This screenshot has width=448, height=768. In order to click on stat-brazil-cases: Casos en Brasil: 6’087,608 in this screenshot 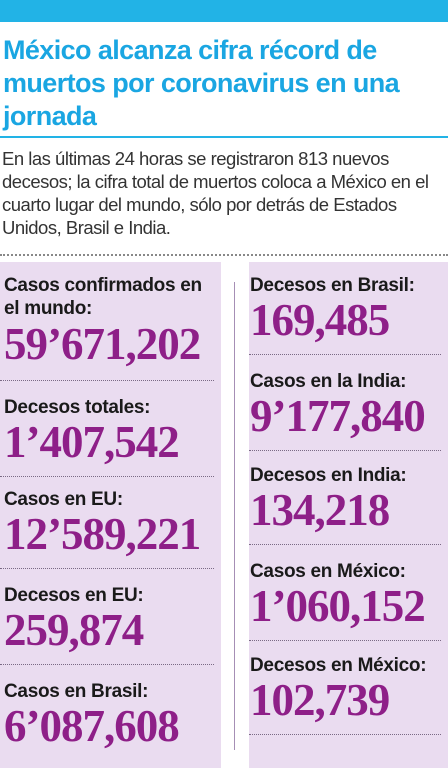, I will do `click(104, 714)`.